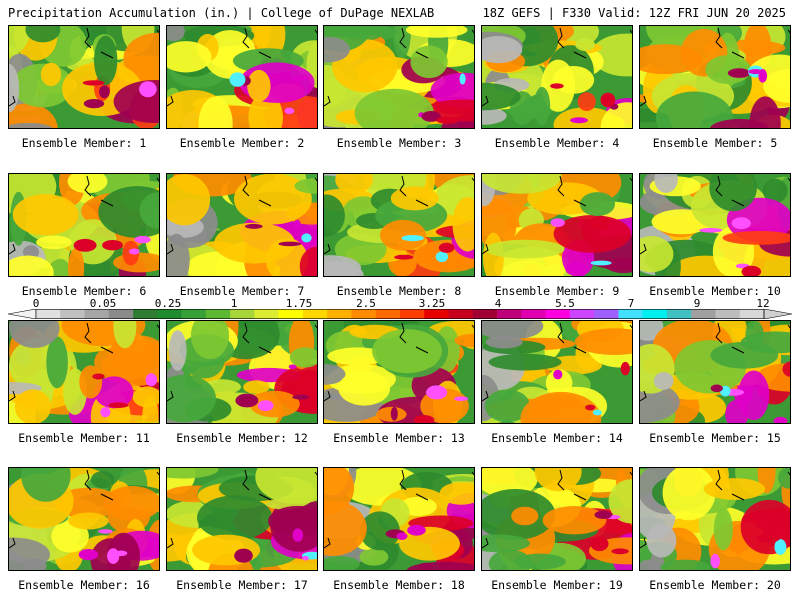 Image resolution: width=800 pixels, height=600 pixels. I want to click on member-label-4: Ensemble Member: 4, so click(557, 143).